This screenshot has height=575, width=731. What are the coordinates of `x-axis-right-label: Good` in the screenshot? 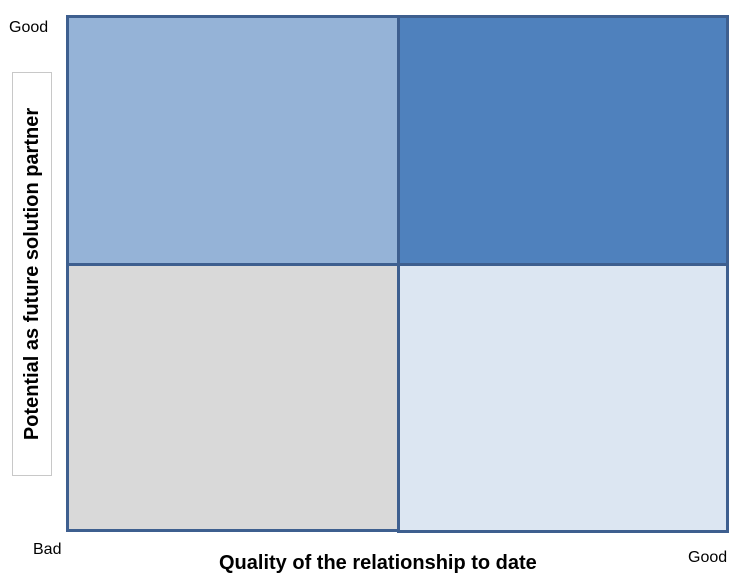 It's located at (708, 557).